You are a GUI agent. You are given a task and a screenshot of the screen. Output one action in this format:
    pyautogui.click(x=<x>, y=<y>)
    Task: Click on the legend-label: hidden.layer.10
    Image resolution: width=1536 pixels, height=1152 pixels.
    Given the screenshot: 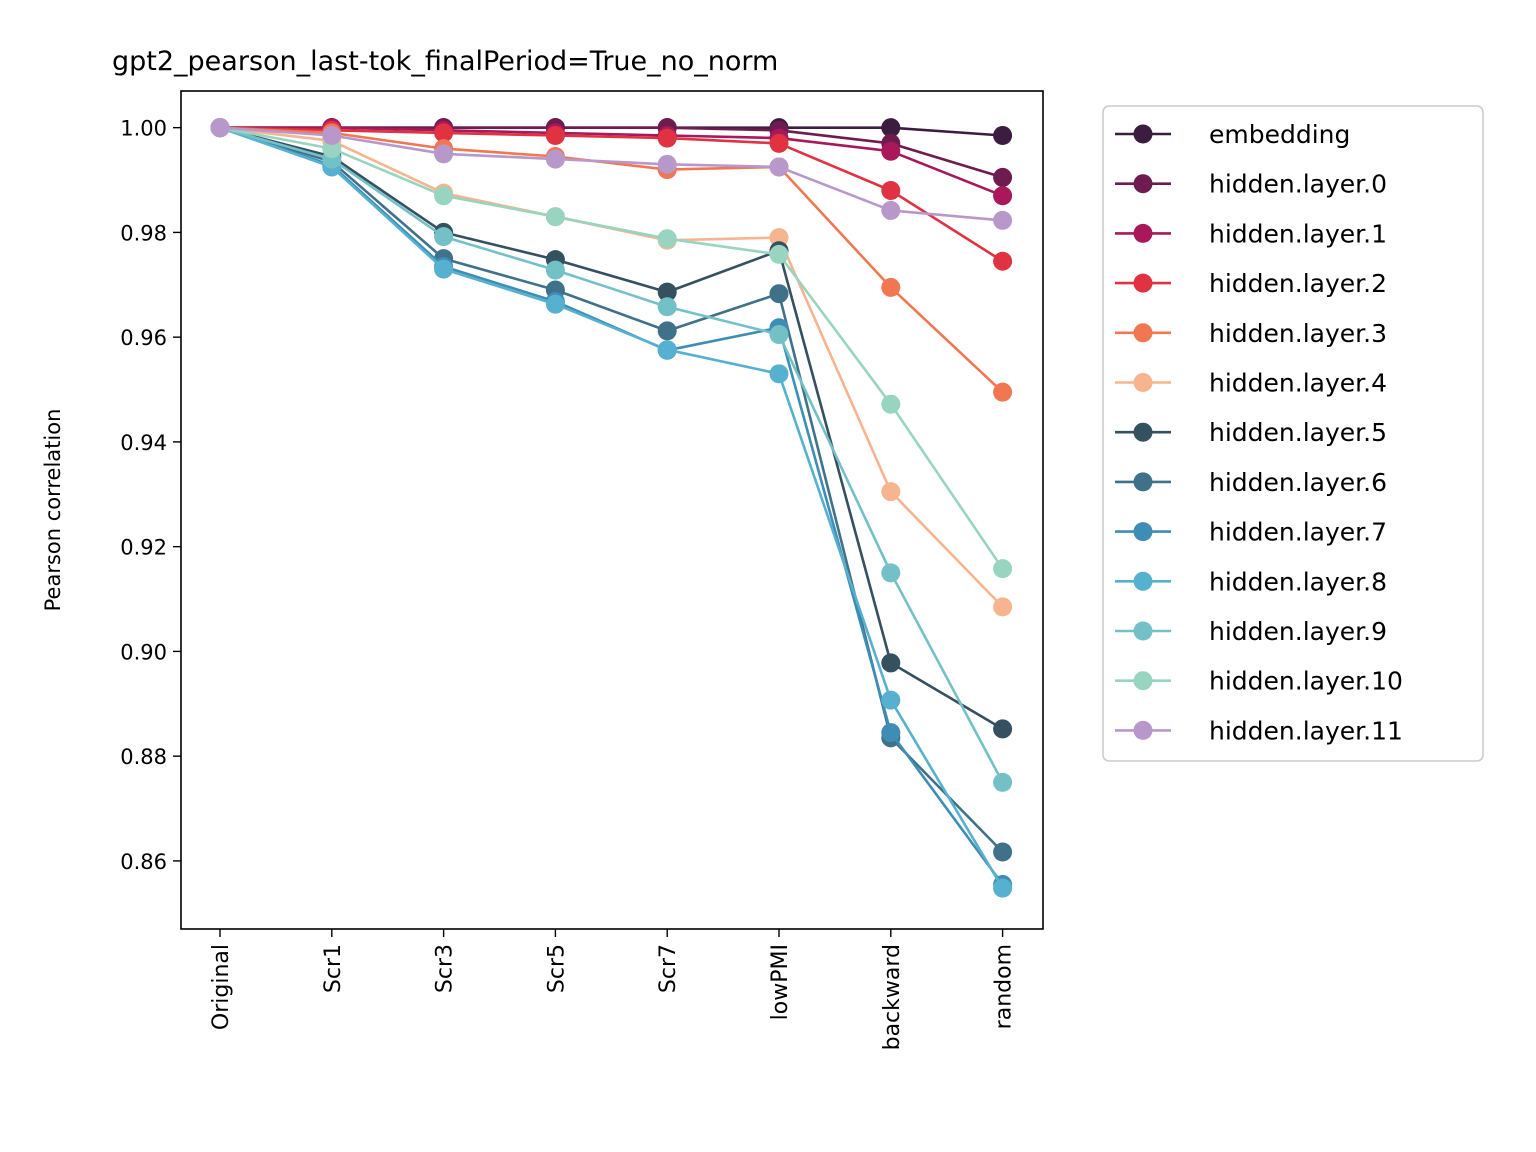 What is the action you would take?
    pyautogui.click(x=1306, y=681)
    